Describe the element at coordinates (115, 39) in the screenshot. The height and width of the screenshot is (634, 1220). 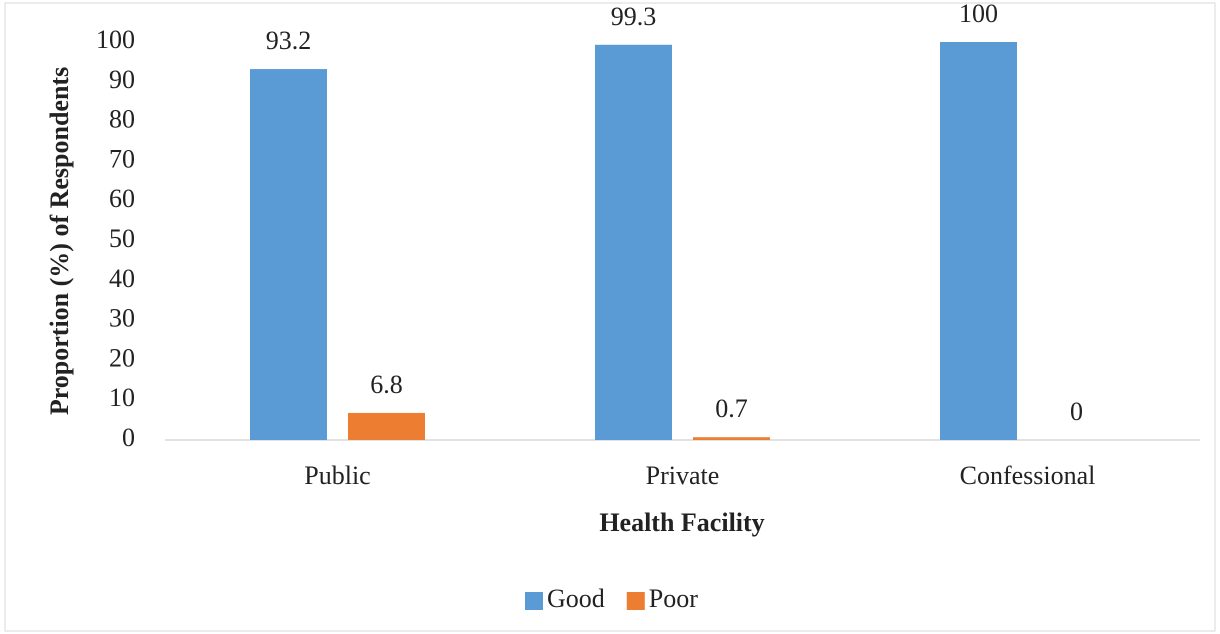
I see `y-tick-label: 100` at that location.